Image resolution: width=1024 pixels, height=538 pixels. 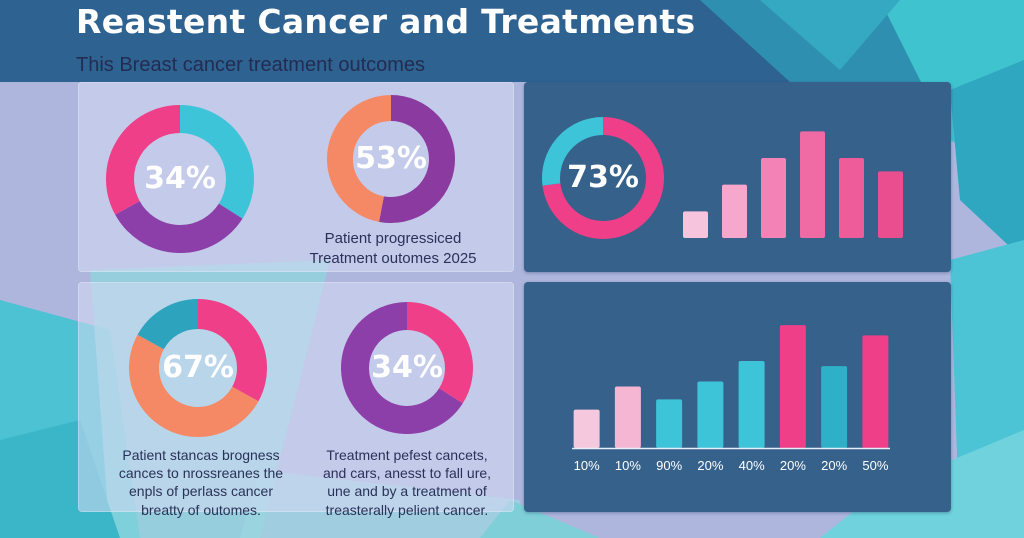 What do you see at coordinates (875, 465) in the screenshot?
I see `x-tick-label-7: 50%` at bounding box center [875, 465].